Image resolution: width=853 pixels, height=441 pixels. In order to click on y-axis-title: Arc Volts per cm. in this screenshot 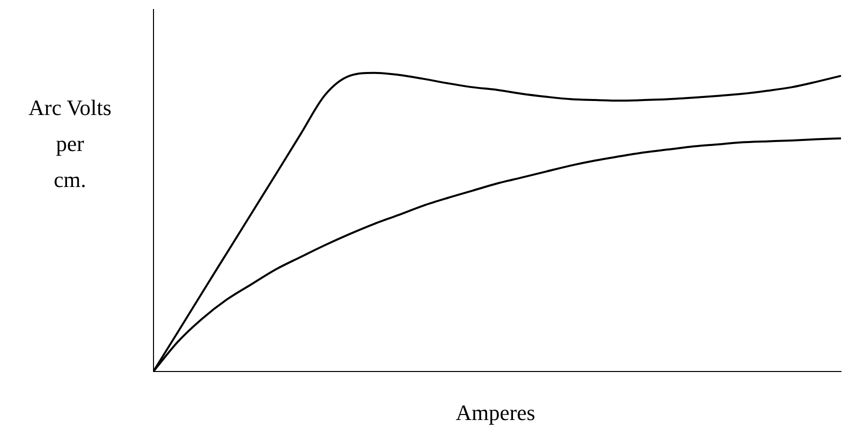, I will do `click(70, 144)`.